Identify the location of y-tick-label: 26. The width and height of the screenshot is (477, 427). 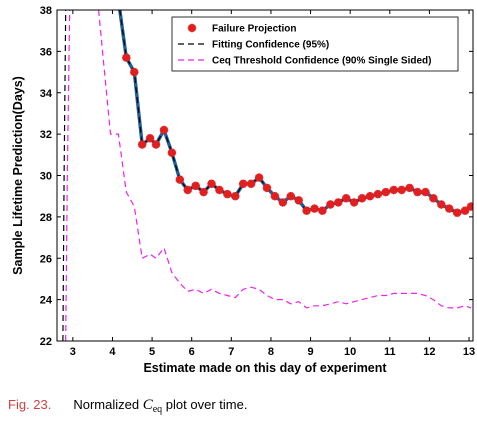
(46, 259).